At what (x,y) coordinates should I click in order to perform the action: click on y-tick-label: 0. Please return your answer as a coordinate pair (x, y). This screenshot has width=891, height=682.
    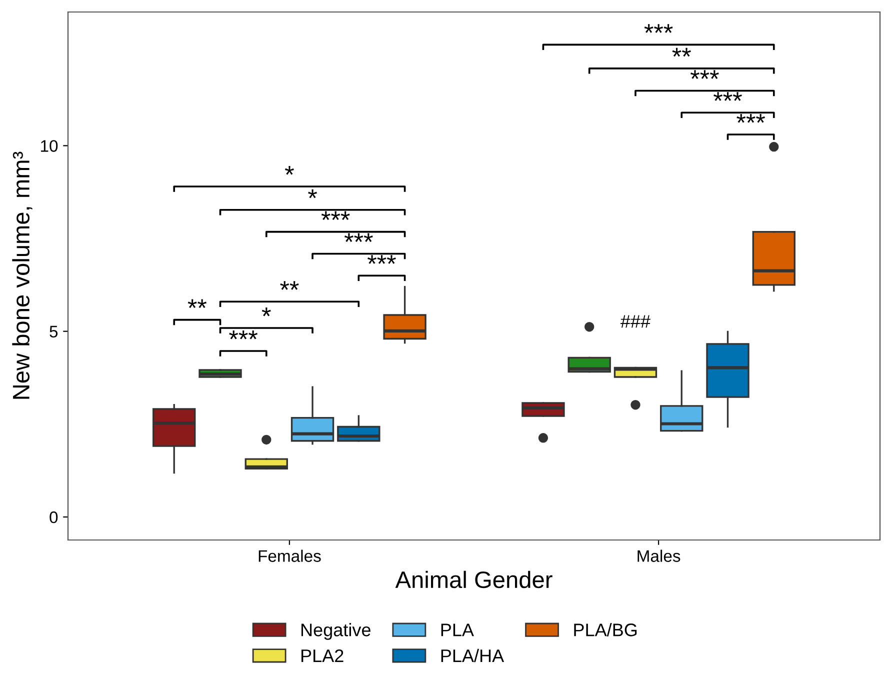
    Looking at the image, I should click on (54, 517).